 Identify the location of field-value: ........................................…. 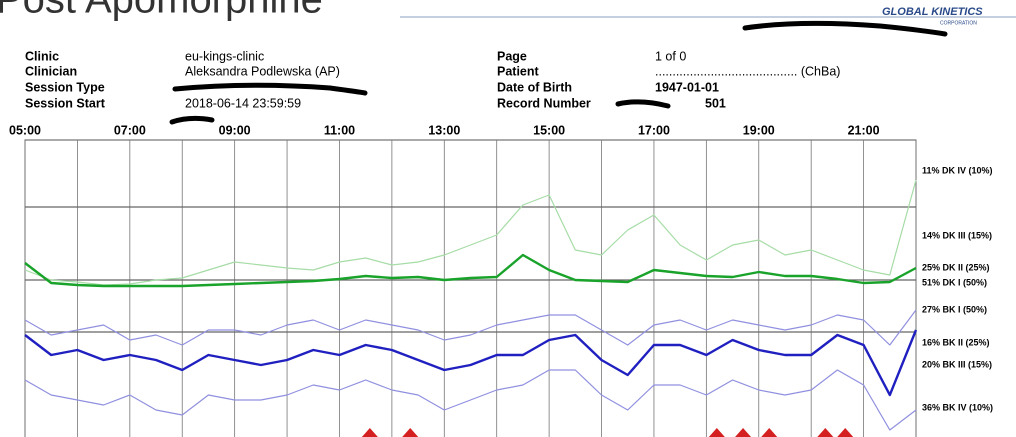
(747, 71).